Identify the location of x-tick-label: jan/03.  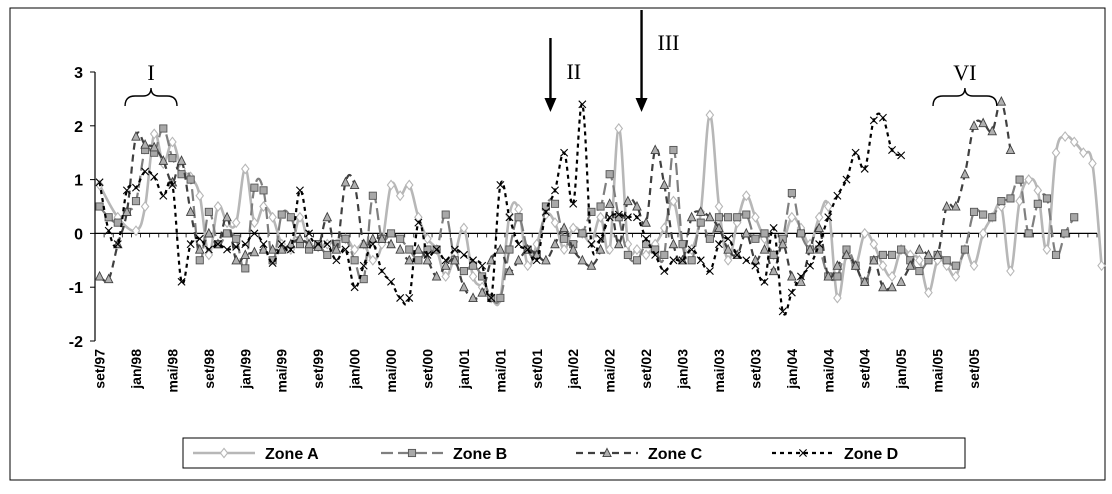
(683, 369).